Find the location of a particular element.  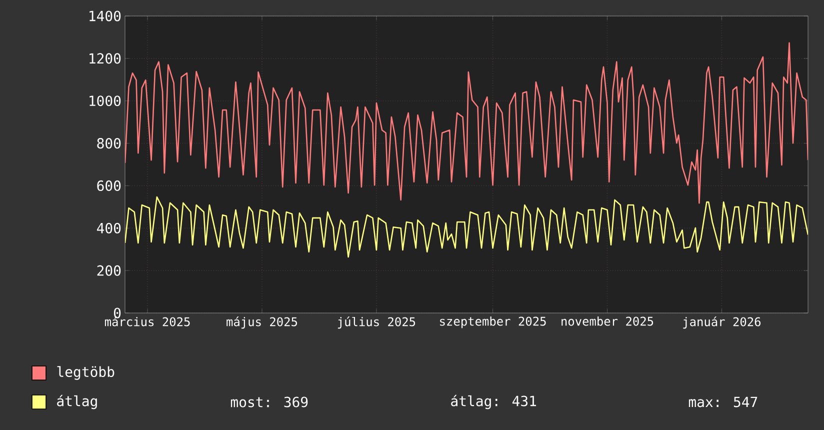

x-tick-label: július 2025 is located at coordinates (377, 322).